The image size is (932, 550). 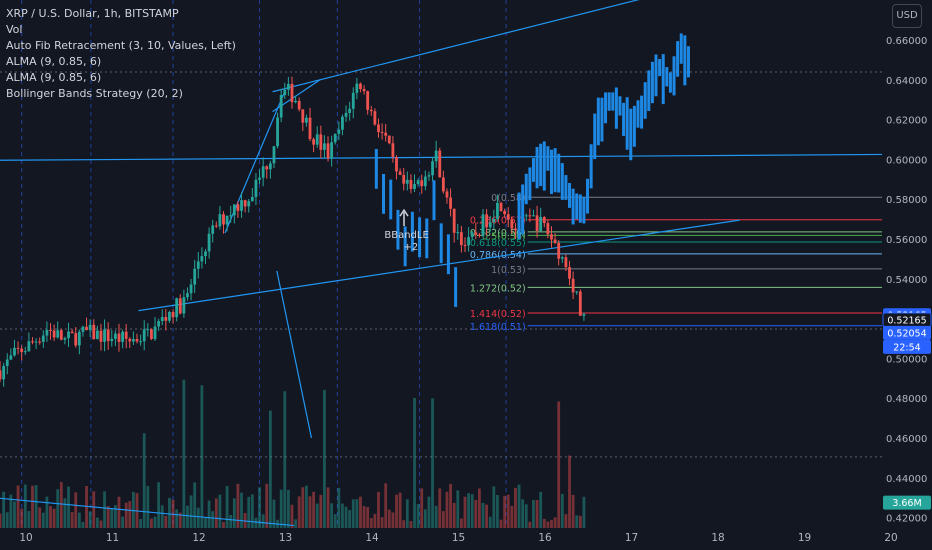 What do you see at coordinates (906, 160) in the screenshot?
I see `price-tick-label: 0.60000` at bounding box center [906, 160].